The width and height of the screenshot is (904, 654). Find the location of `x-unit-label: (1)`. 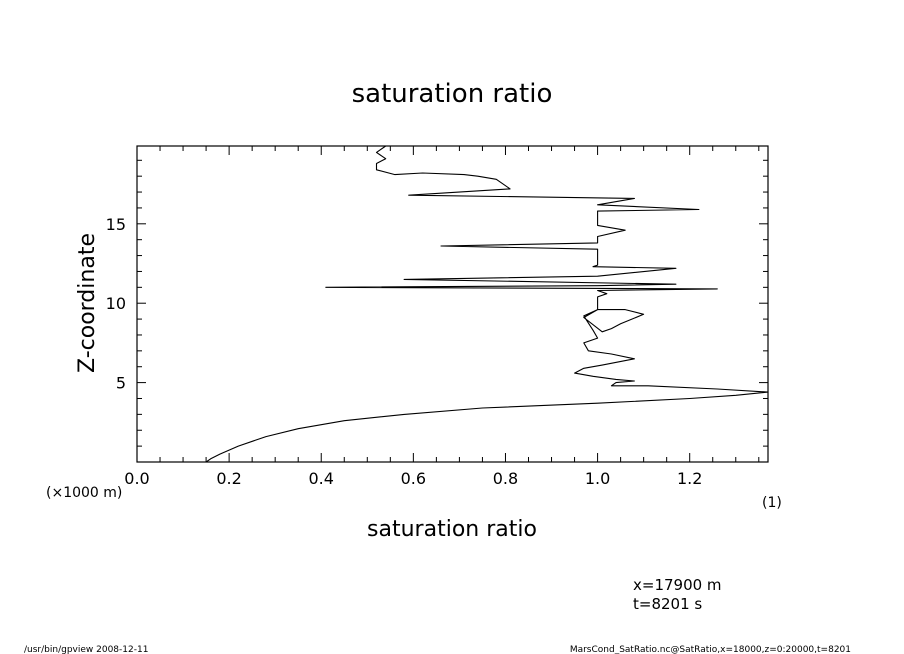

x-unit-label: (1) is located at coordinates (772, 503).